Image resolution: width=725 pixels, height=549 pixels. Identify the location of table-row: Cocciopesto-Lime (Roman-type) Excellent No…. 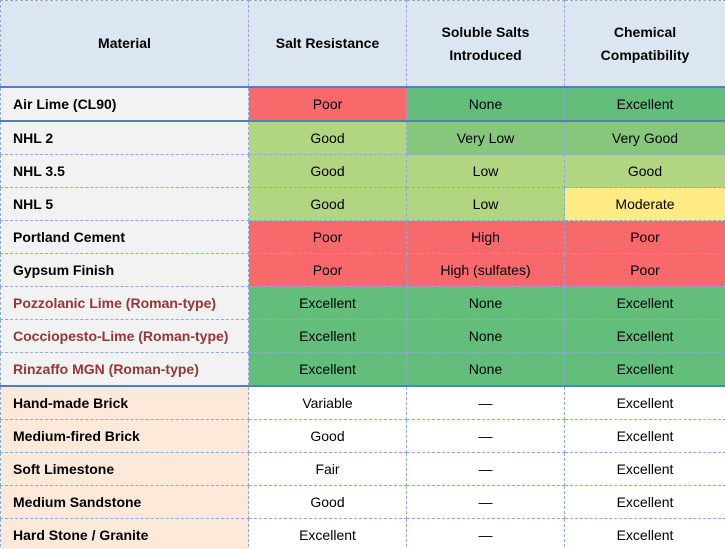
(362, 336).